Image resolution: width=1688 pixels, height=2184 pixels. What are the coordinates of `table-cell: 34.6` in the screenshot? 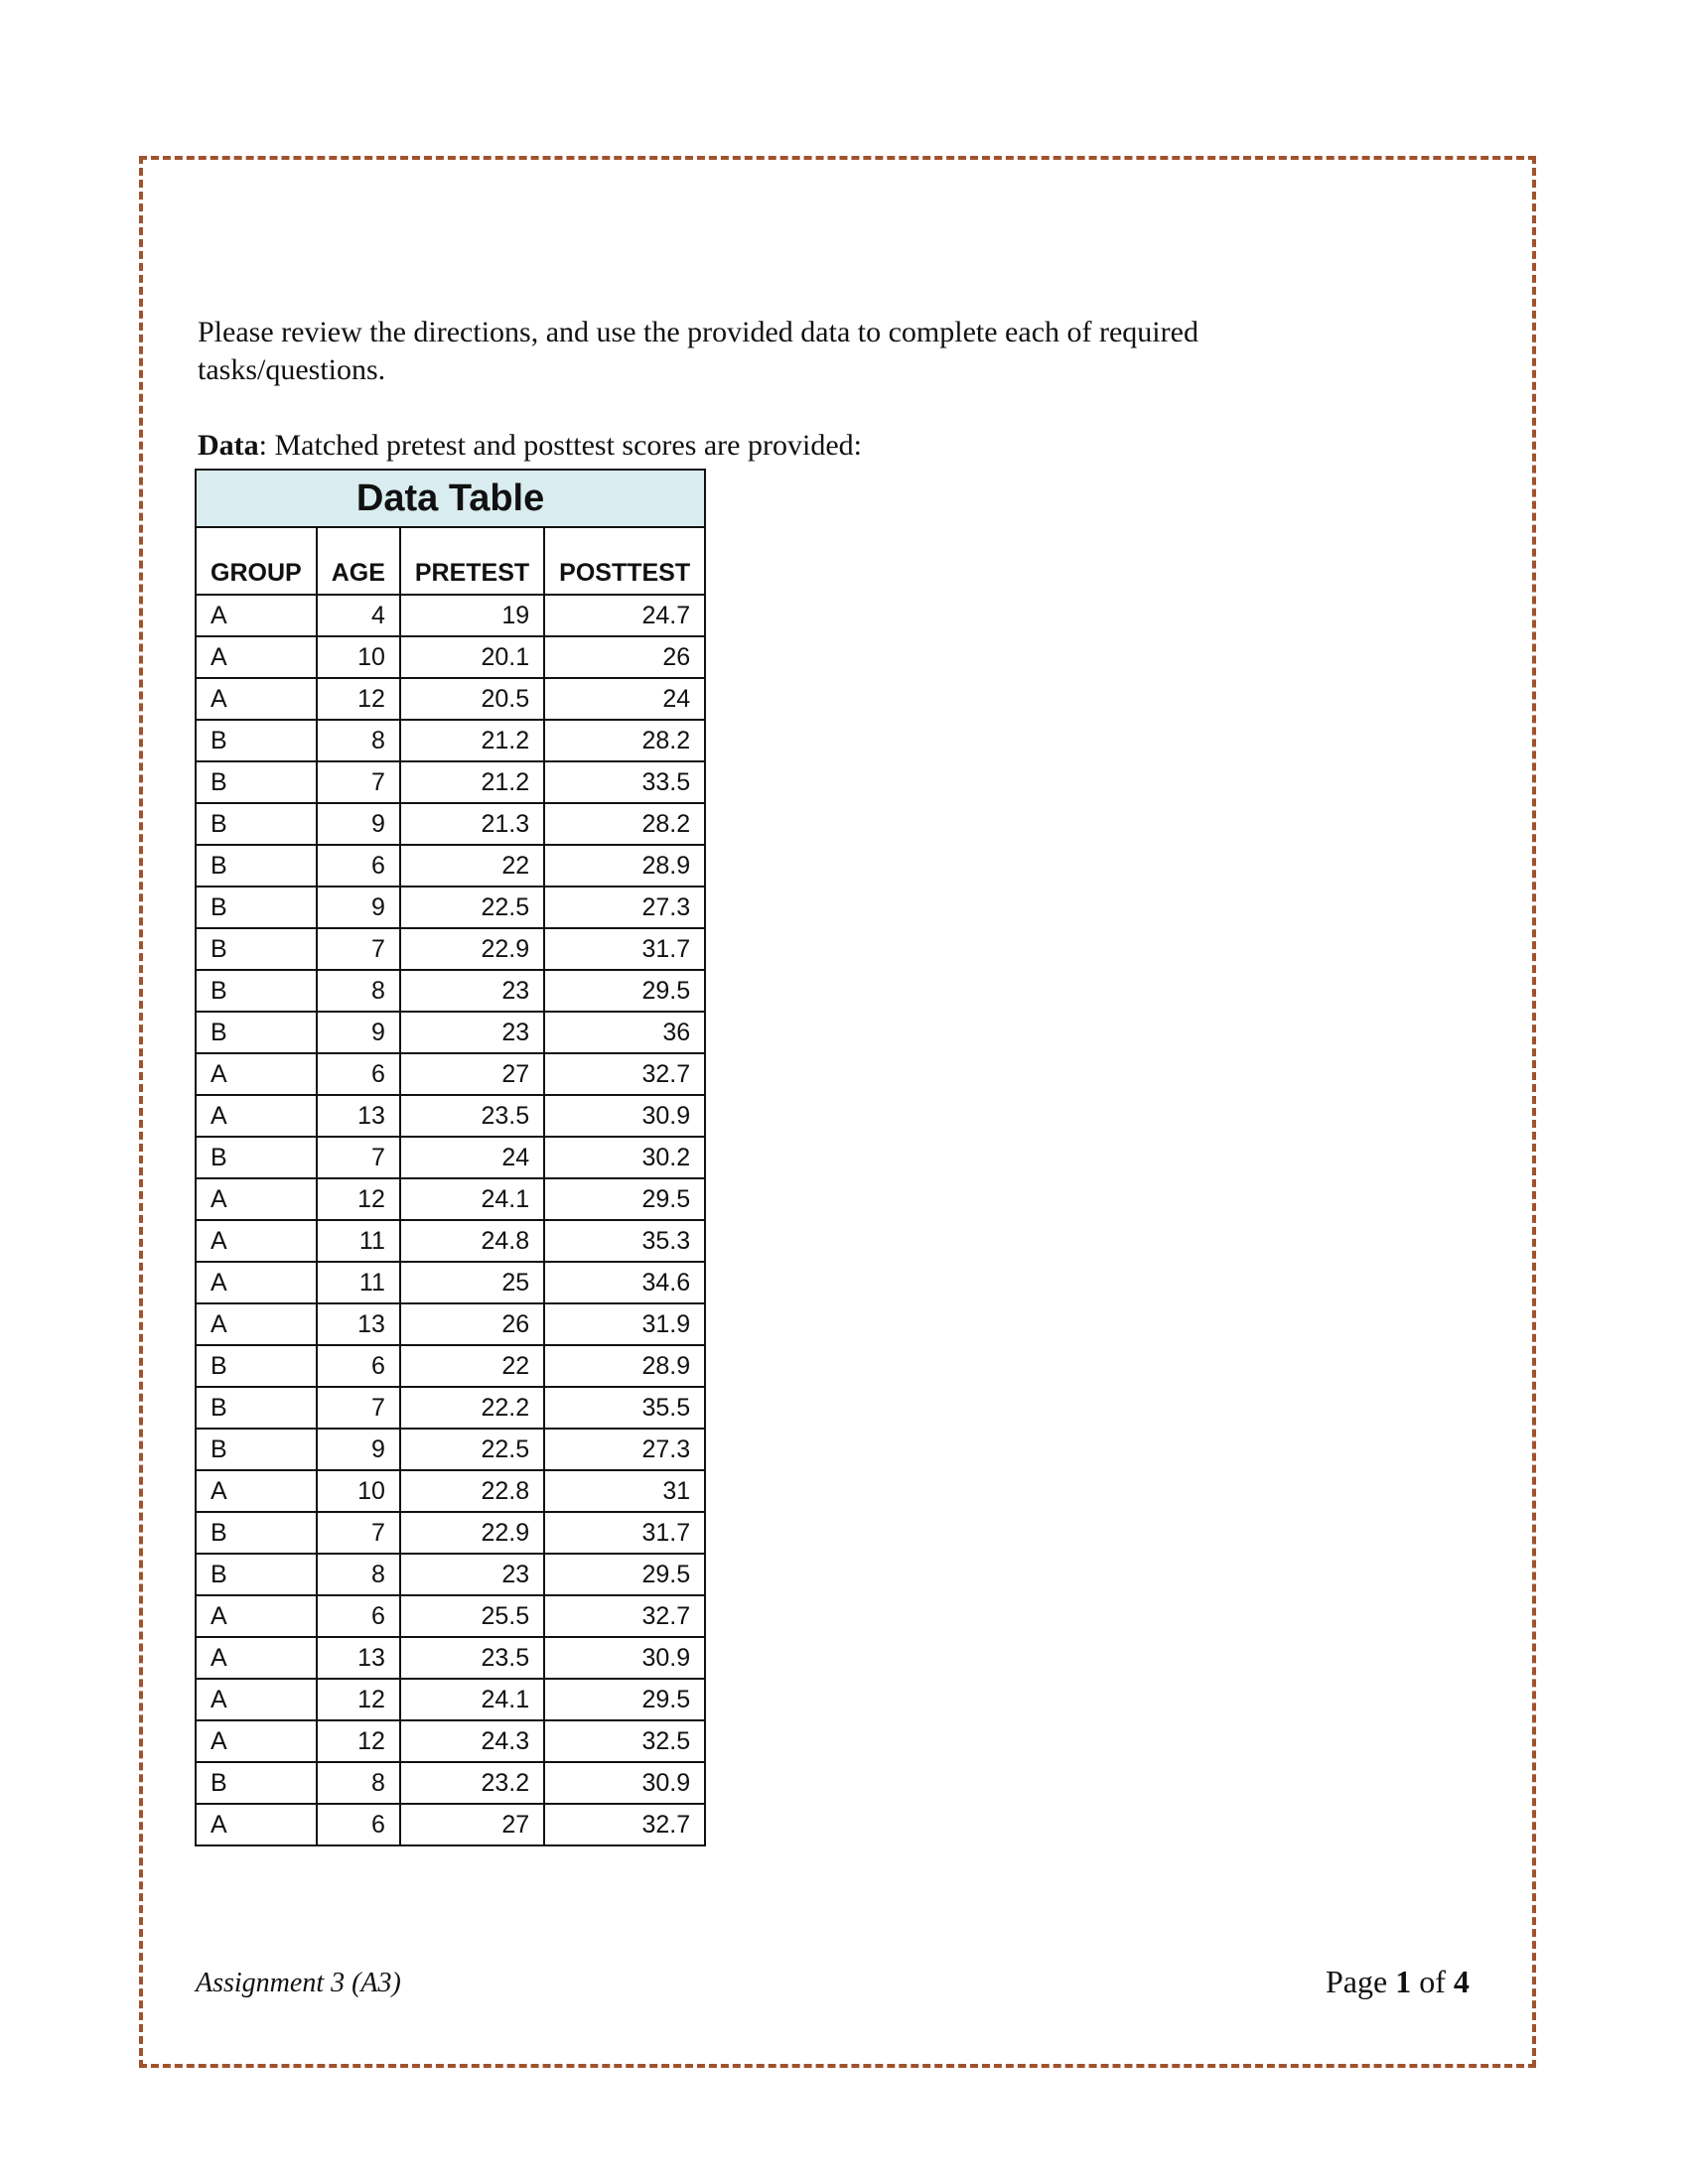 It's located at (625, 1282).